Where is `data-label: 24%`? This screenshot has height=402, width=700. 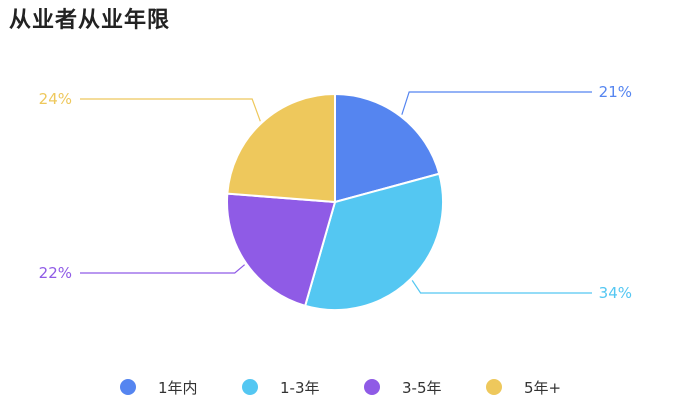
data-label: 24% is located at coordinates (55, 99).